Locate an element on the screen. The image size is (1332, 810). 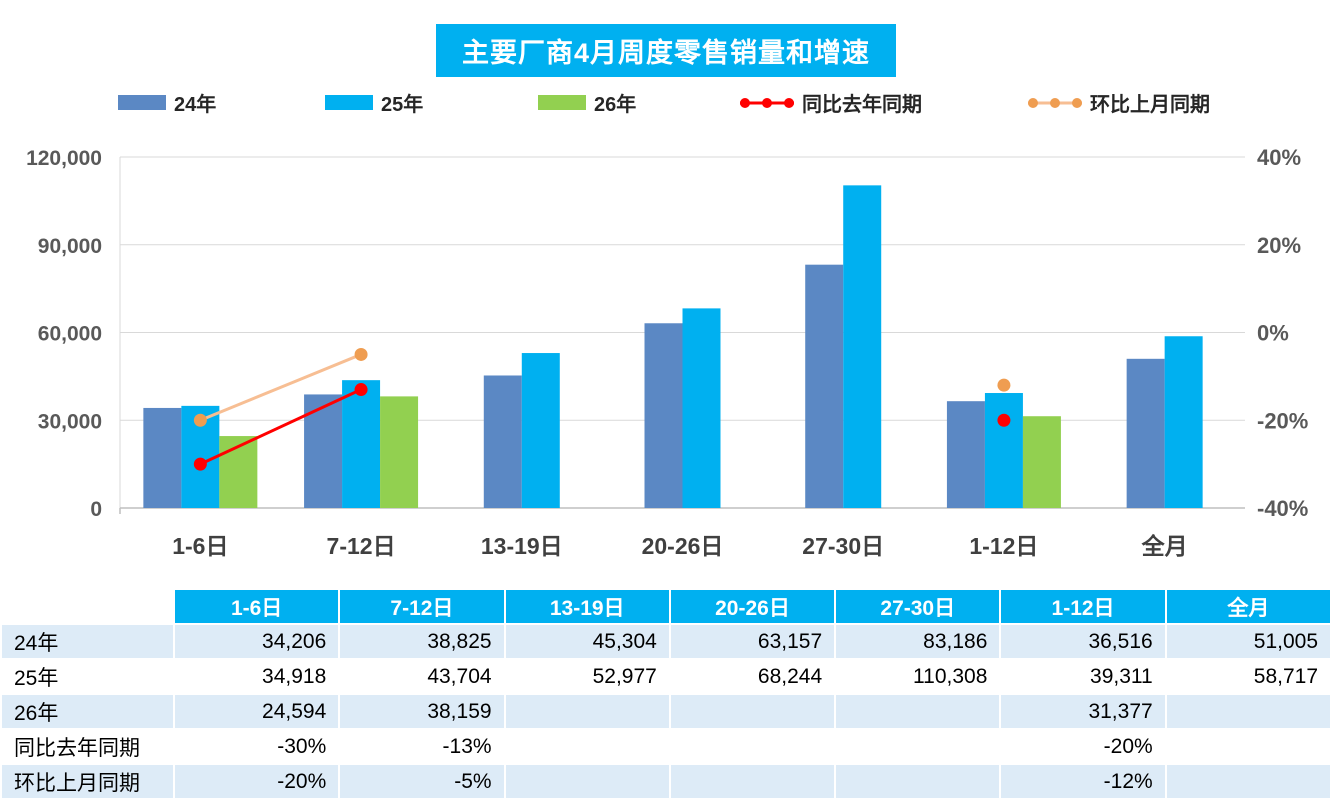
table-row-label: 环比上月同期 is located at coordinates (87, 781).